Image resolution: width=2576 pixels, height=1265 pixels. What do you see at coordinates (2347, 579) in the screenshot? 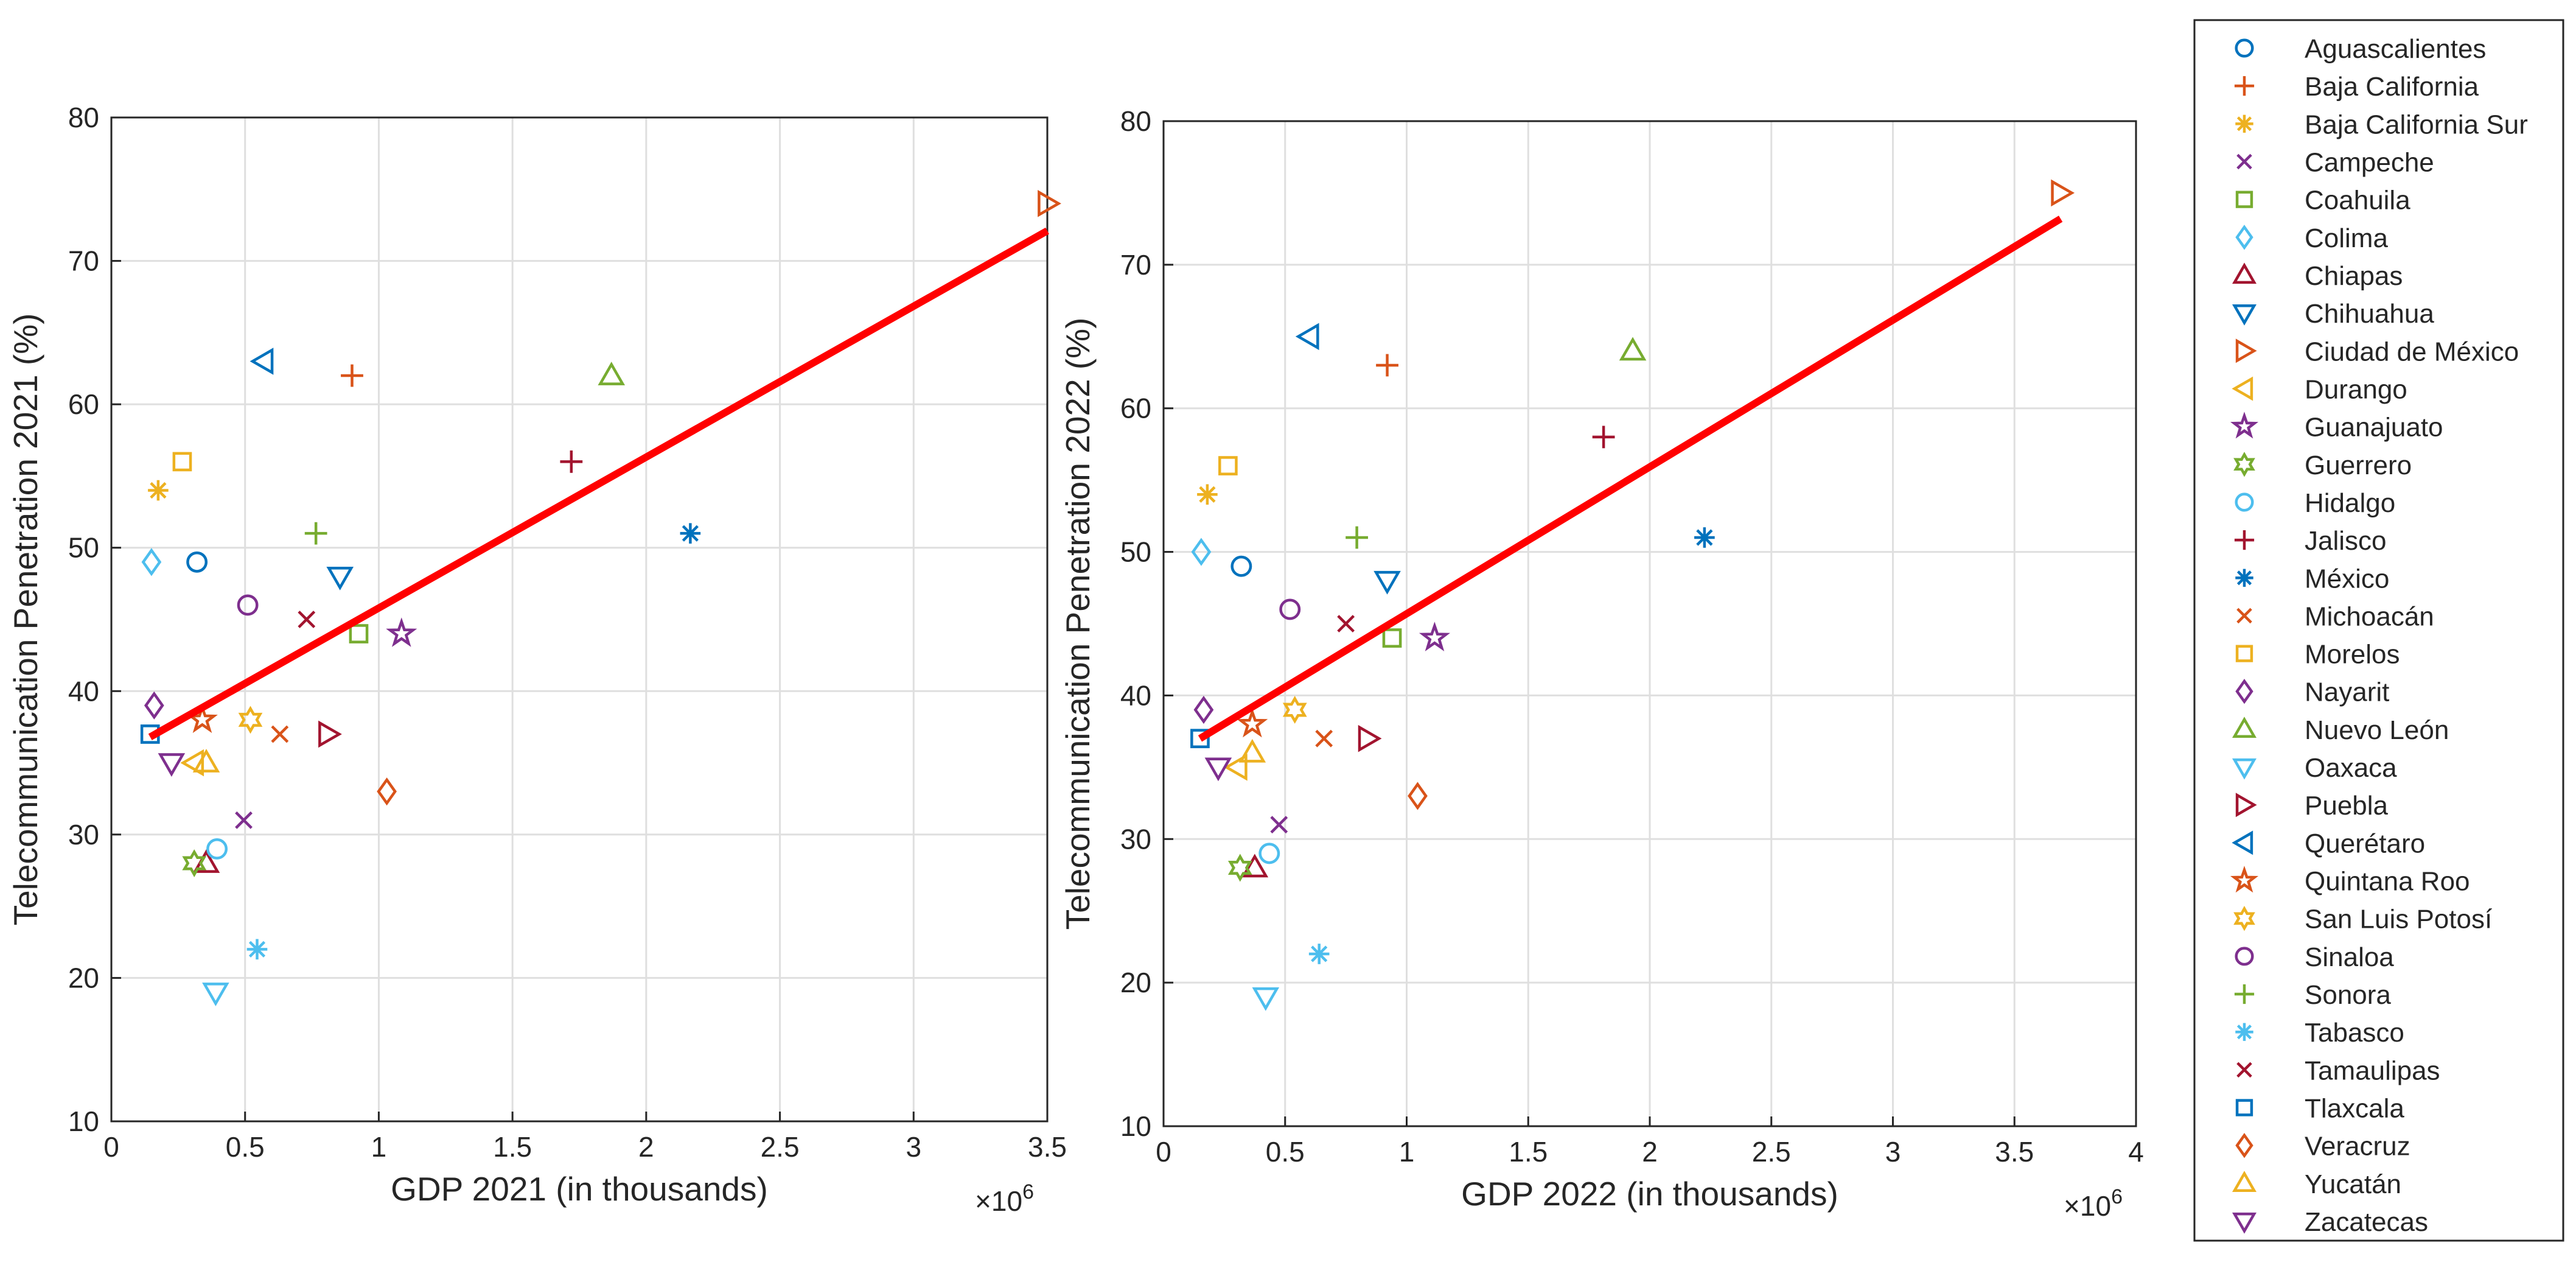
I see `legend-label: México` at bounding box center [2347, 579].